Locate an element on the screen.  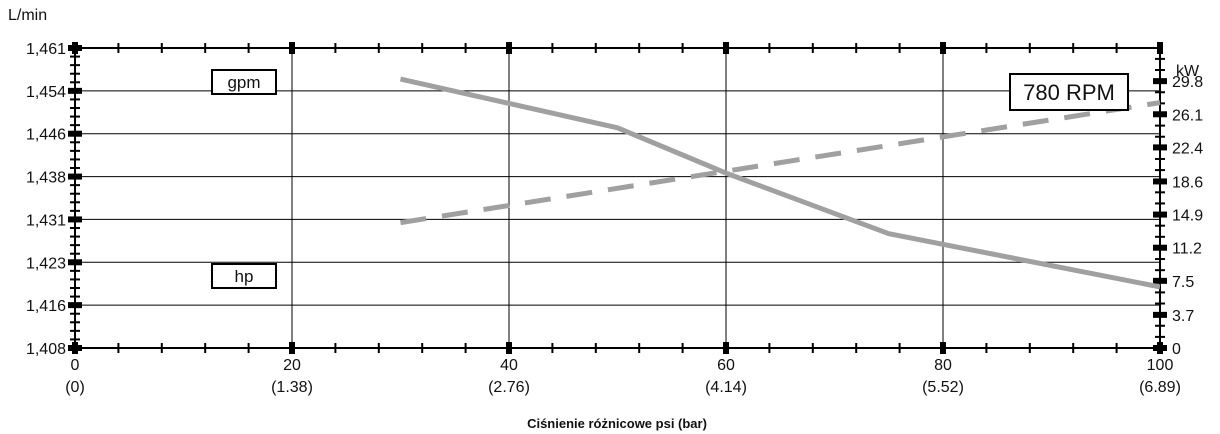
y-left-tick-label: 1,446 is located at coordinates (46, 135).